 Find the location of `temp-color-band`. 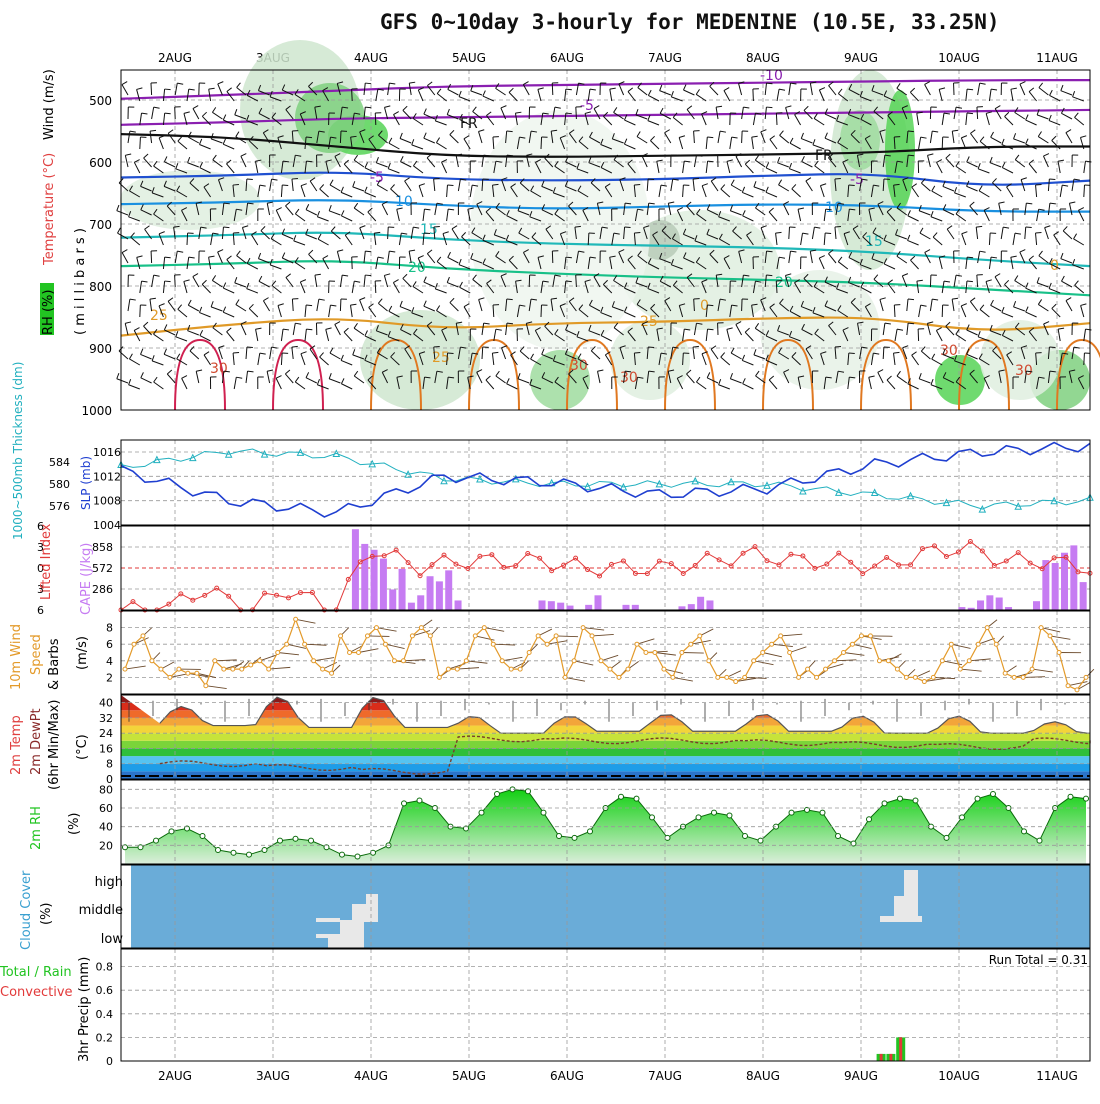

temp-color-band is located at coordinates (605, 760).